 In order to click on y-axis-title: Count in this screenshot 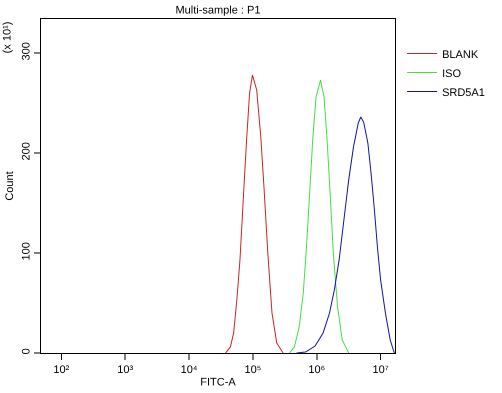, I will do `click(10, 186)`.